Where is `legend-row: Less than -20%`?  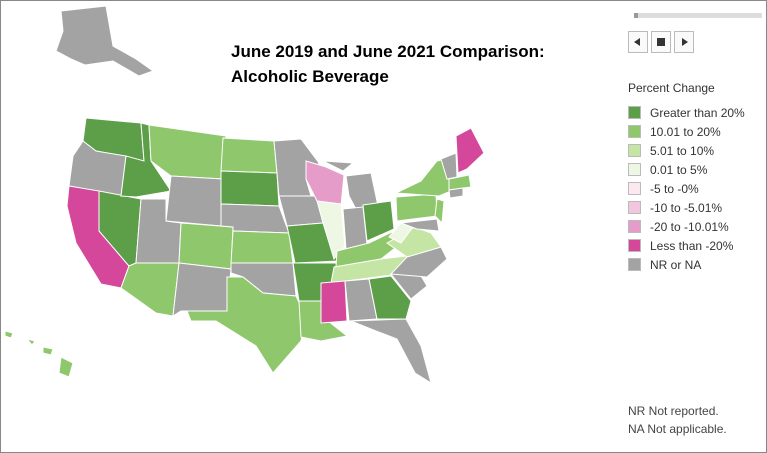 legend-row: Less than -20% is located at coordinates (686, 245).